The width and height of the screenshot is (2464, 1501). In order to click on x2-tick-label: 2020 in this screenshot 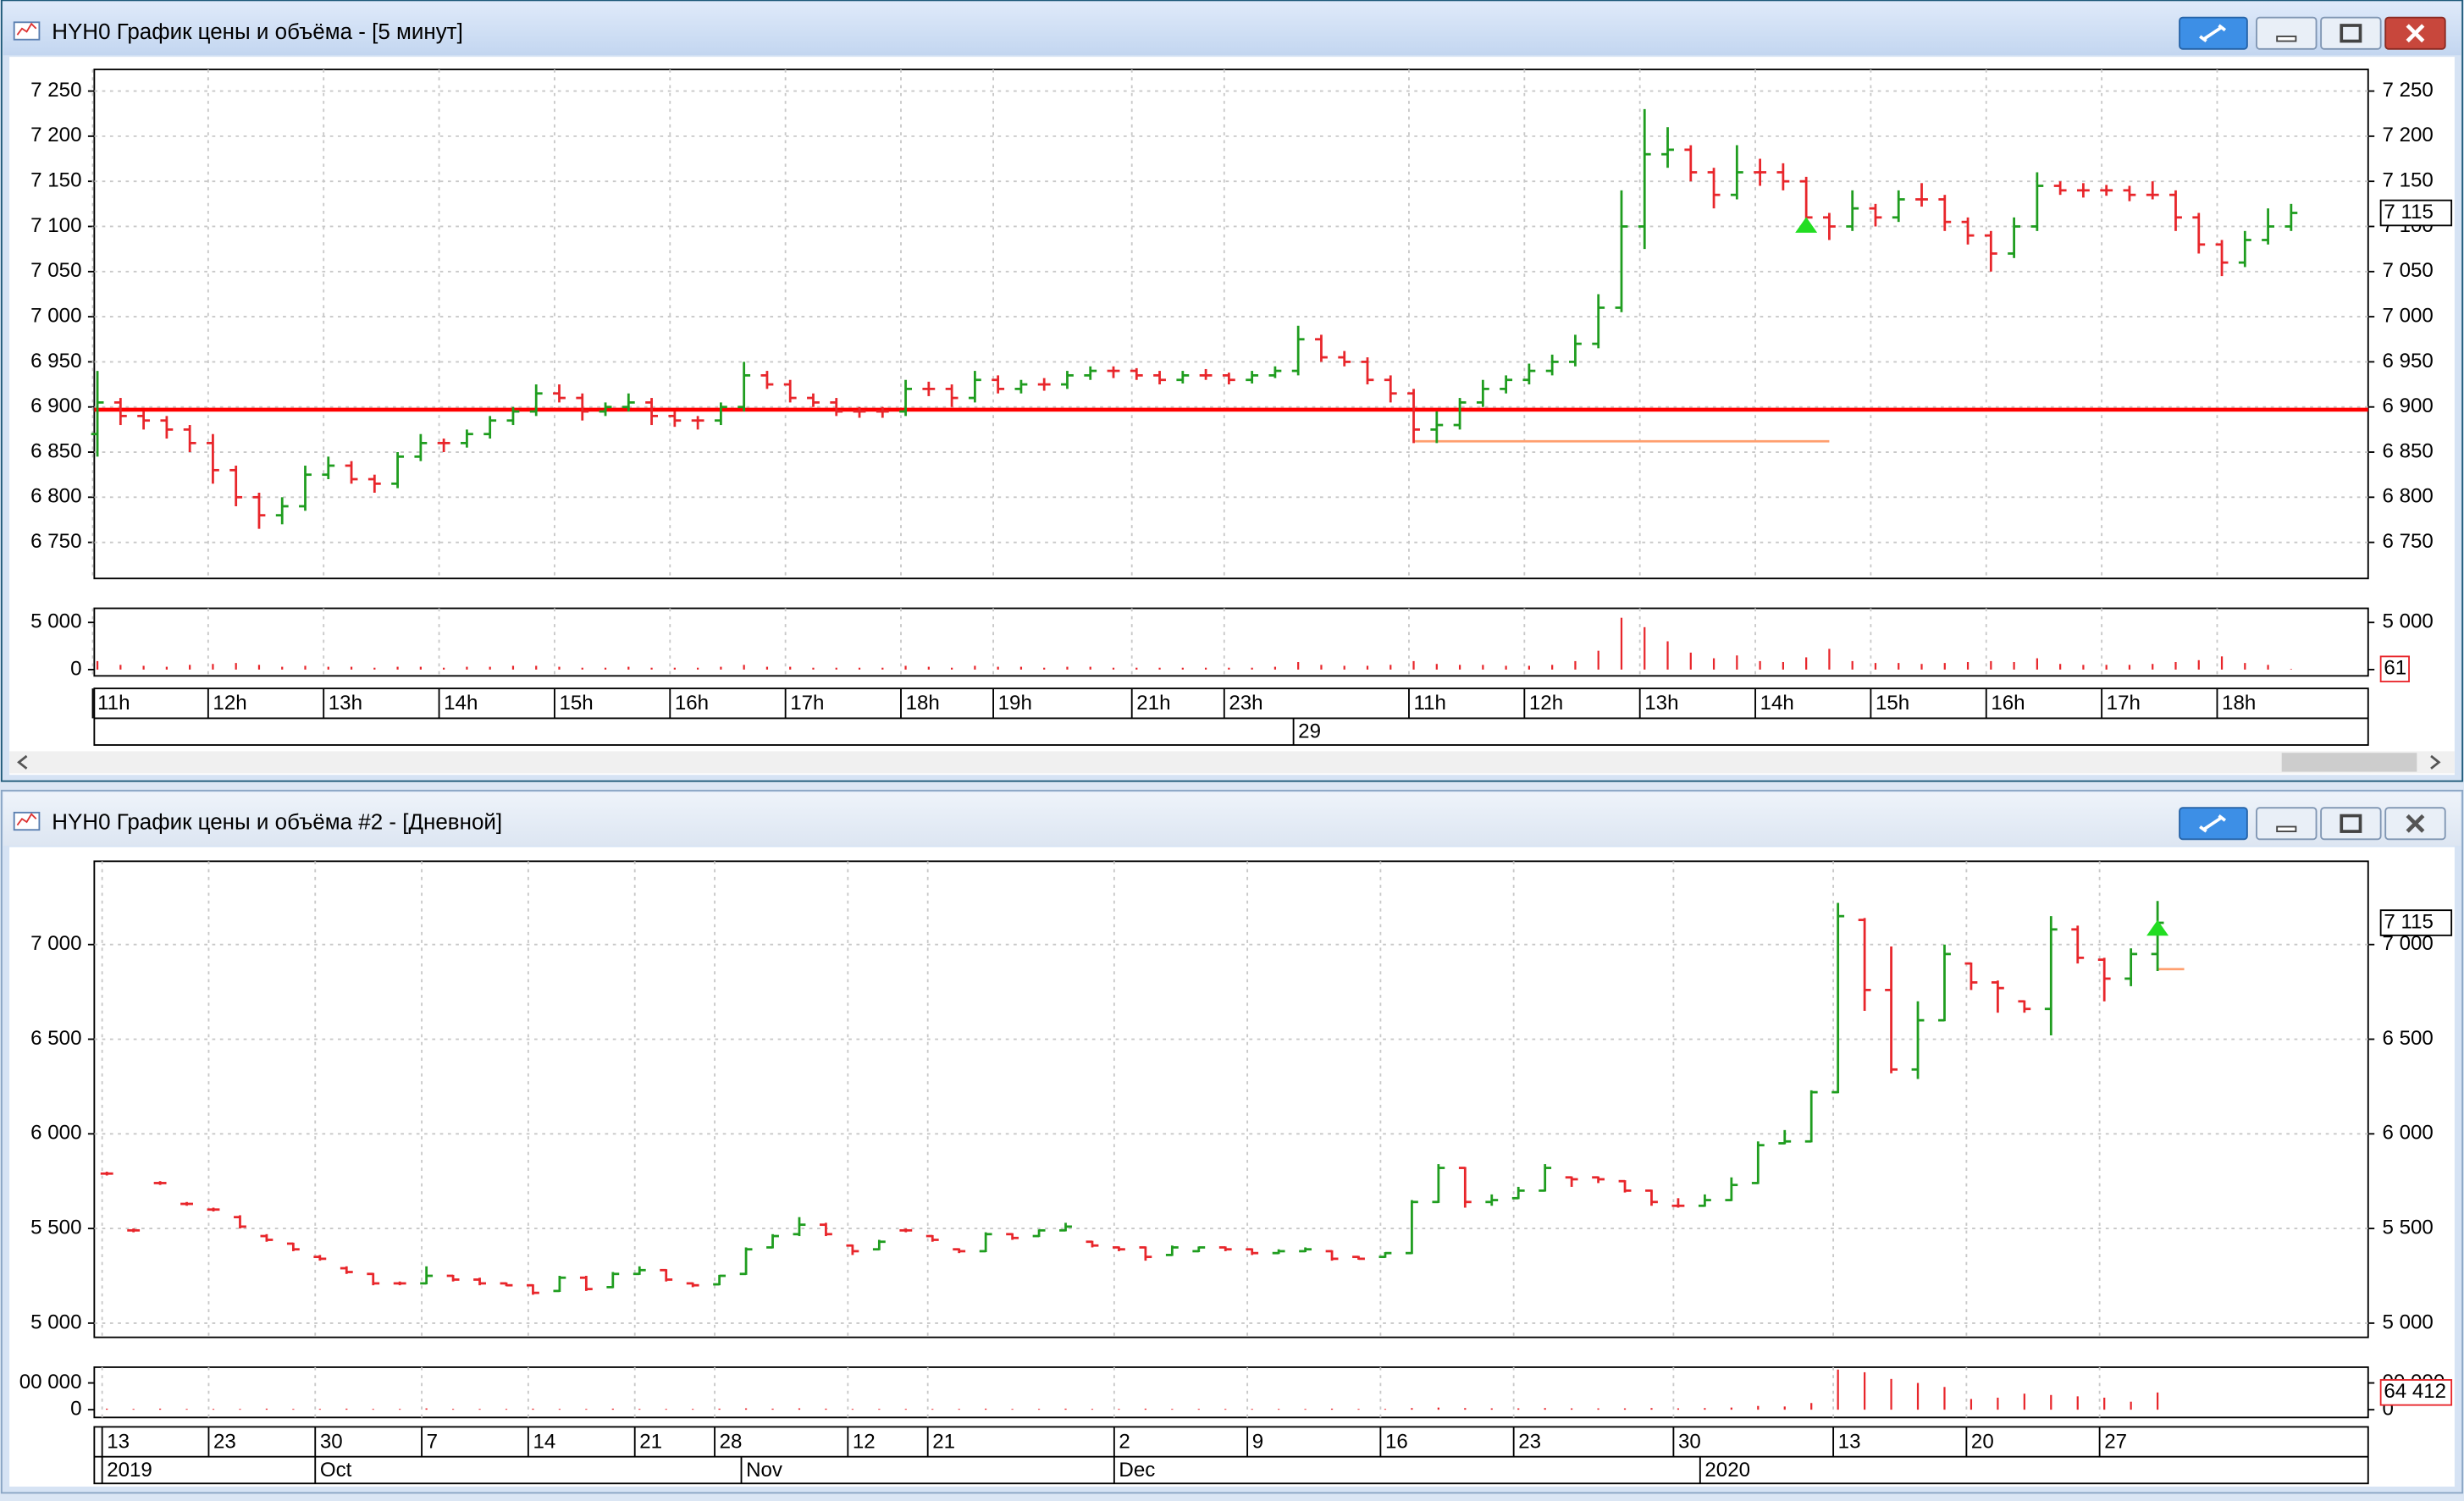, I will do `click(1727, 1470)`.